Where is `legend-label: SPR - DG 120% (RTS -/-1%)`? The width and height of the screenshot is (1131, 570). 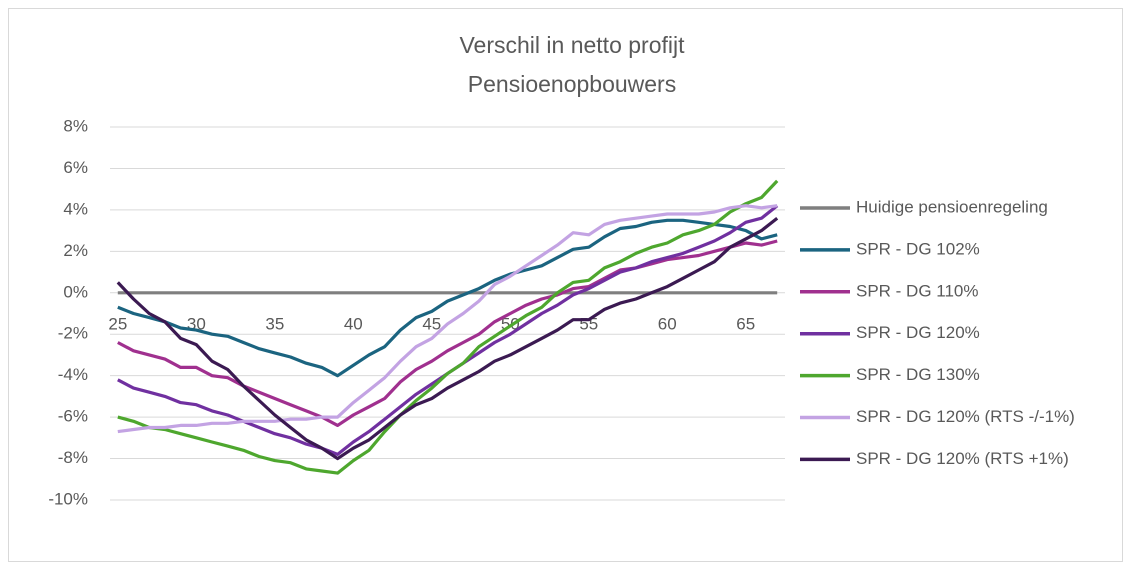 legend-label: SPR - DG 120% (RTS -/-1%) is located at coordinates (965, 416).